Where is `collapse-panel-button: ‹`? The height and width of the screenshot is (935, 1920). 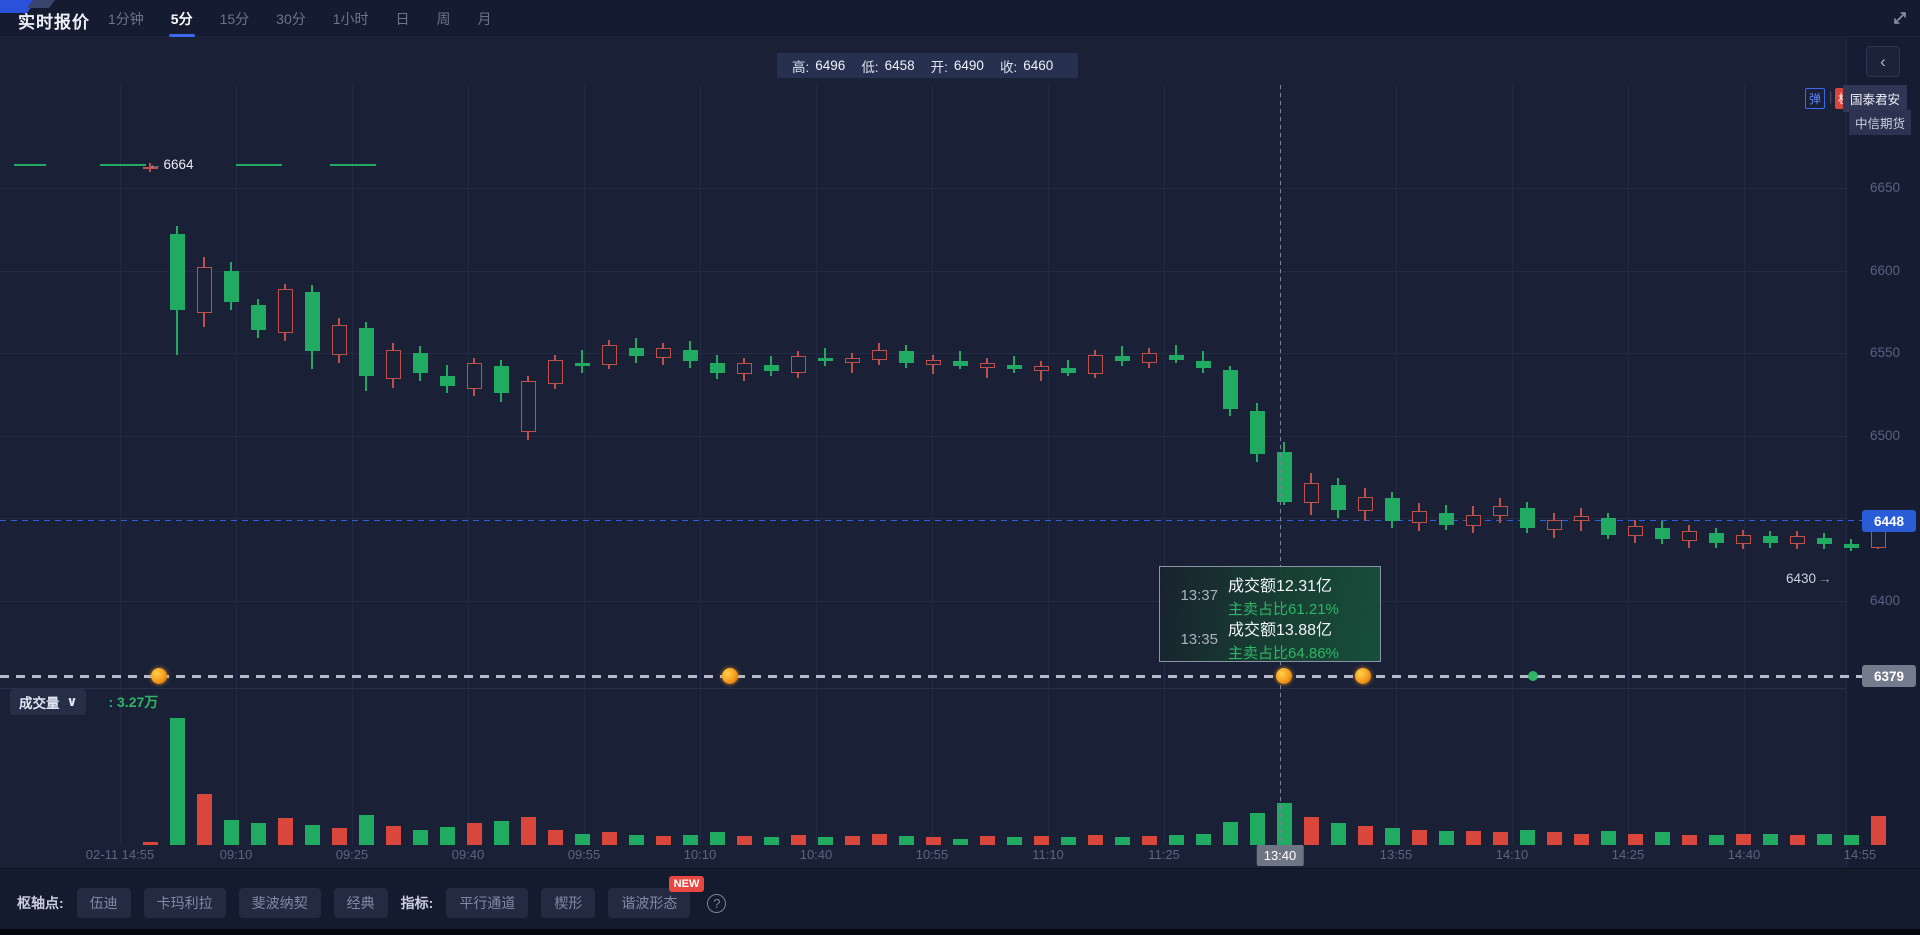 collapse-panel-button: ‹ is located at coordinates (1883, 61).